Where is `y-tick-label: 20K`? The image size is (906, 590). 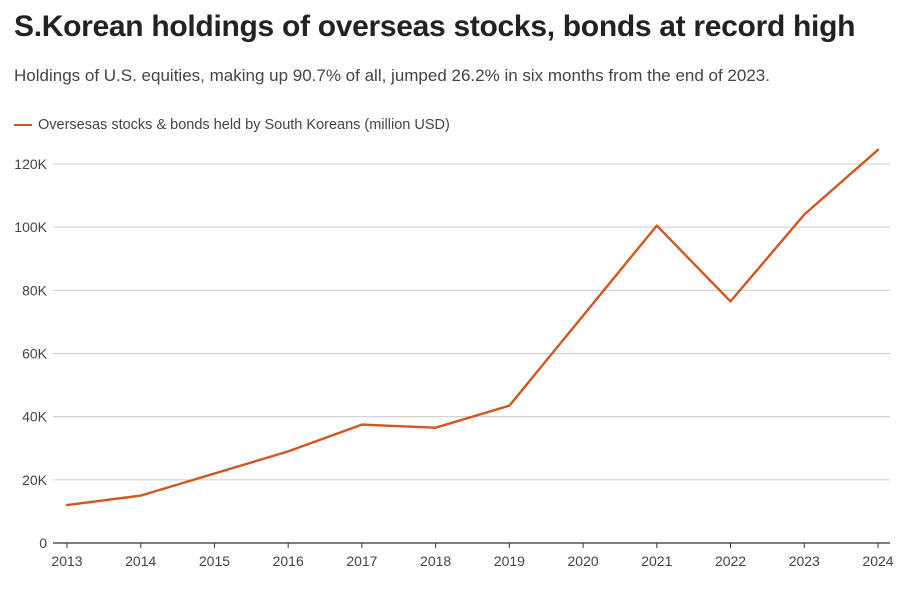 y-tick-label: 20K is located at coordinates (35, 480).